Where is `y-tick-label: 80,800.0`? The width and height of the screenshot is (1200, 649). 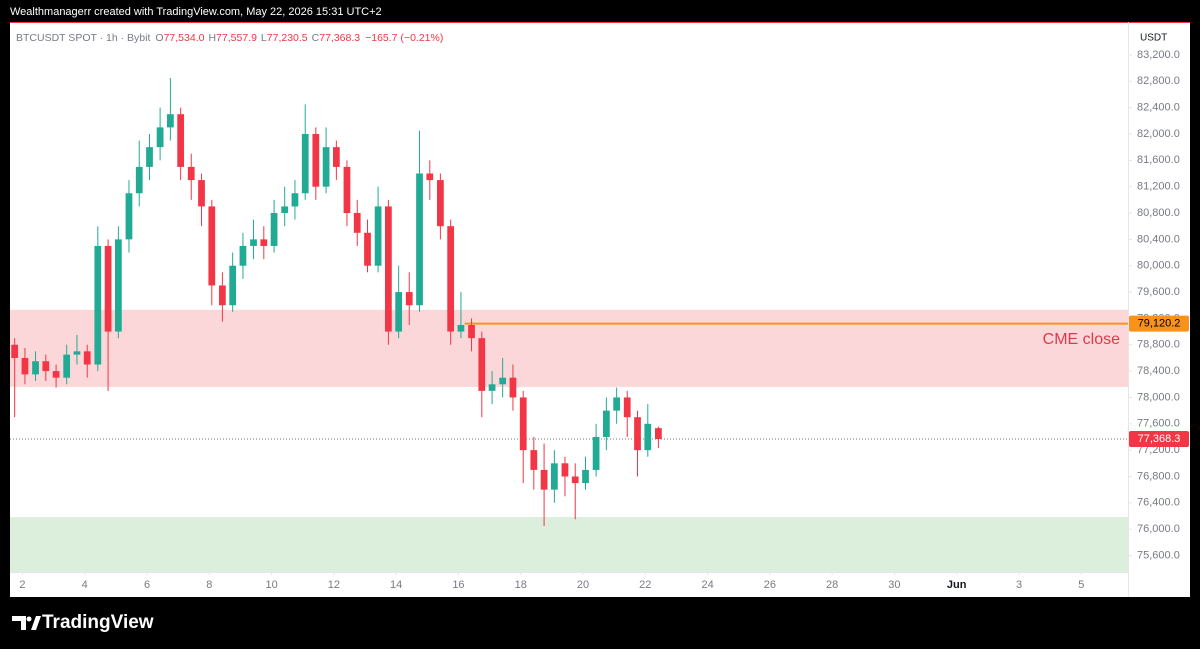 y-tick-label: 80,800.0 is located at coordinates (1158, 213).